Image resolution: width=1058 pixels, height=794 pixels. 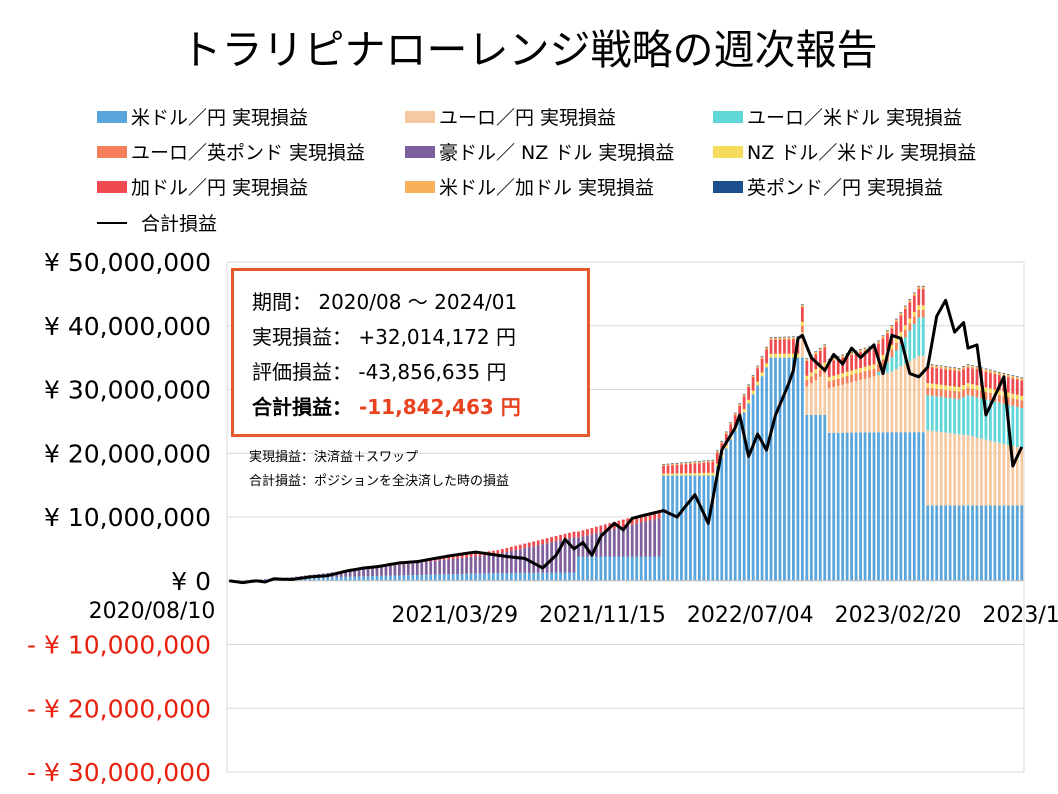 I want to click on realized-value: +32,014,172 円, so click(x=437, y=337).